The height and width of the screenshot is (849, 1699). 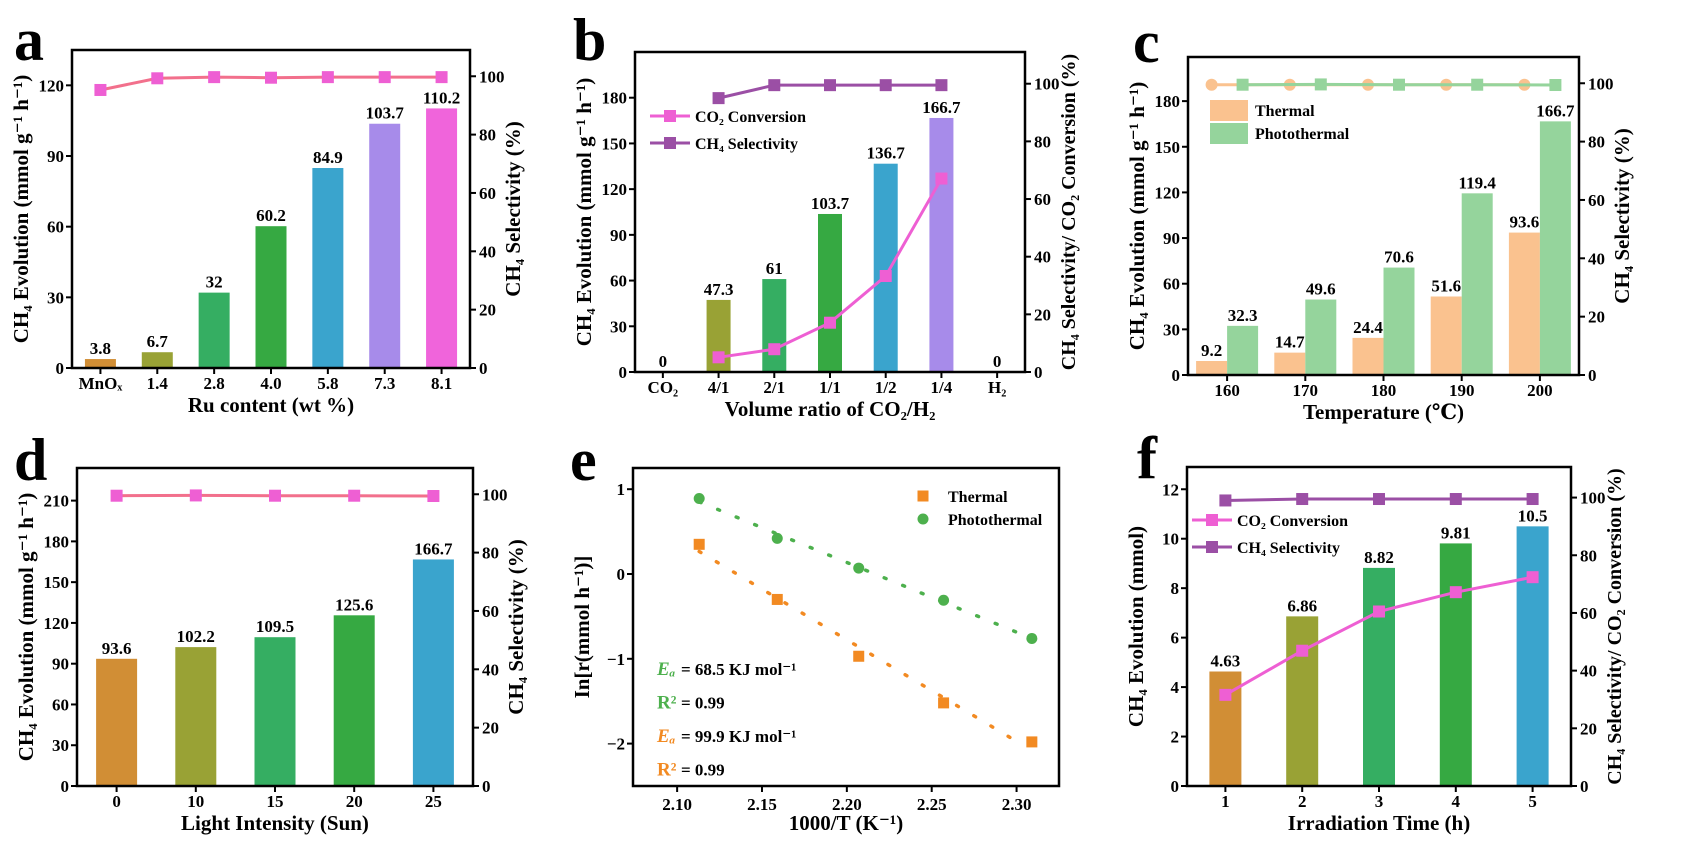 What do you see at coordinates (862, 649) in the screenshot?
I see `fit-line` at bounding box center [862, 649].